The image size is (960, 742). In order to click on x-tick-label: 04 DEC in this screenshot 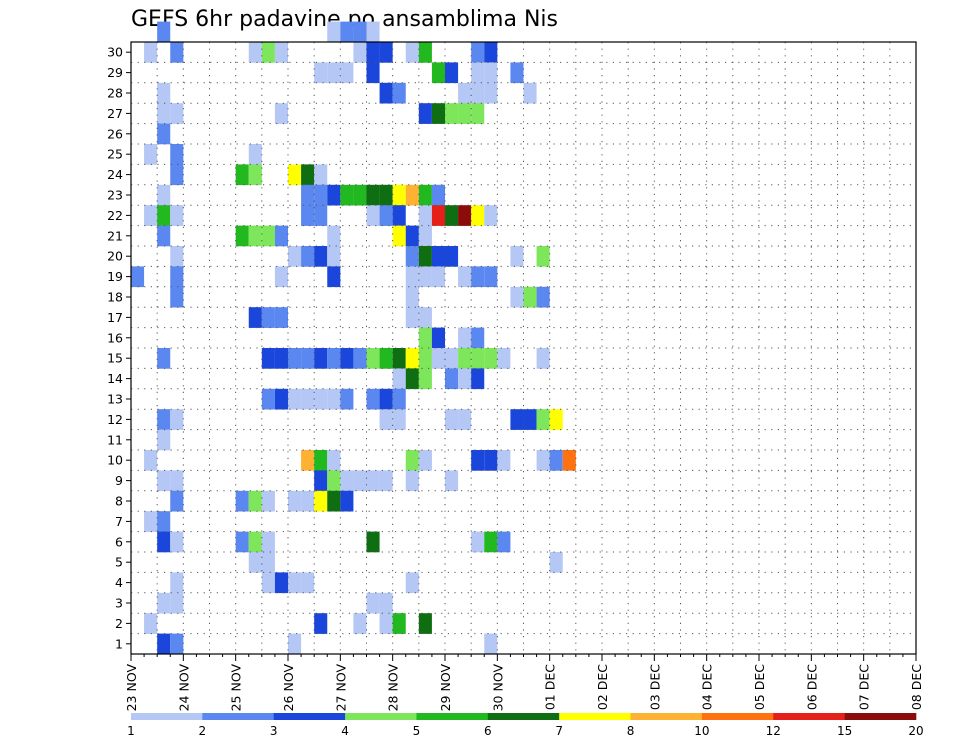, I will do `click(707, 687)`.